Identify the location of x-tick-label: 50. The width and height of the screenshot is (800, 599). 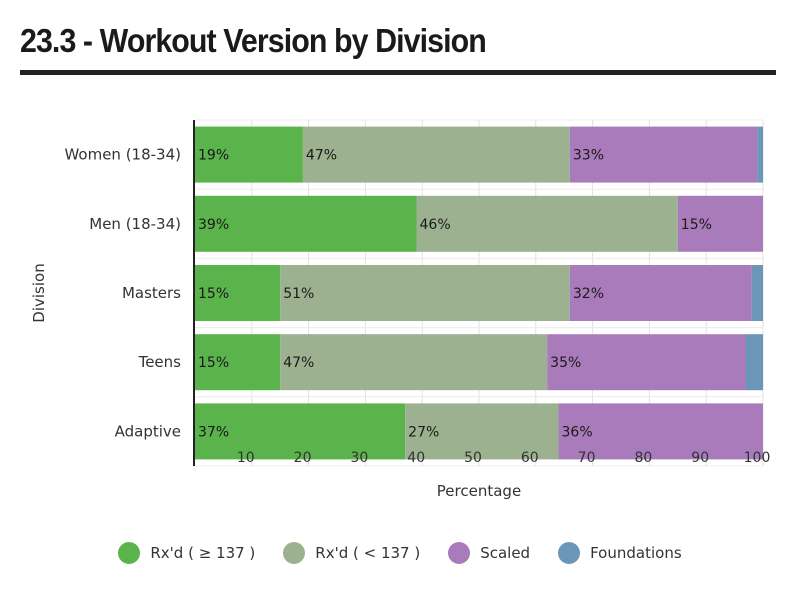
(473, 458).